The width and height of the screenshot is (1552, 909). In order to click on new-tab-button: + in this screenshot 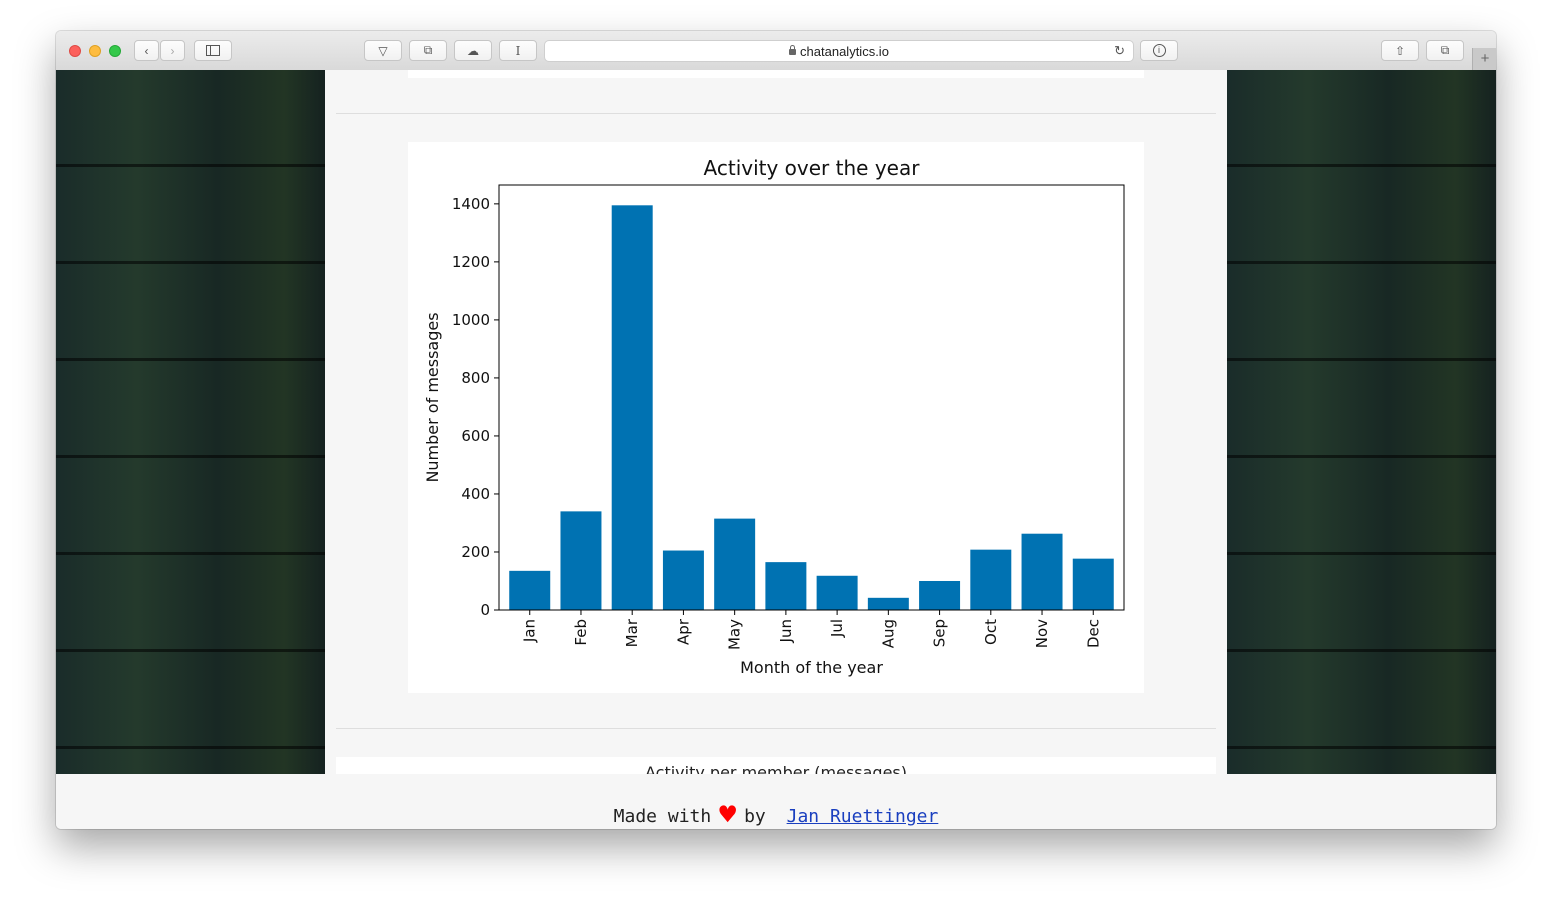, I will do `click(1484, 59)`.